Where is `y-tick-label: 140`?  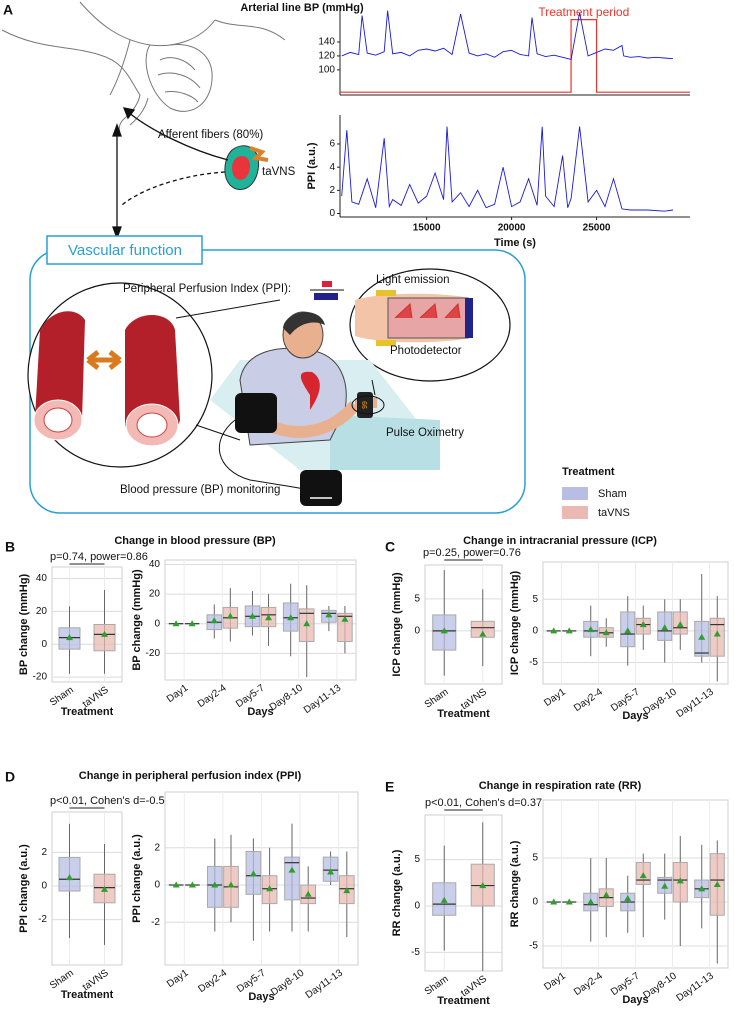 y-tick-label: 140 is located at coordinates (326, 42).